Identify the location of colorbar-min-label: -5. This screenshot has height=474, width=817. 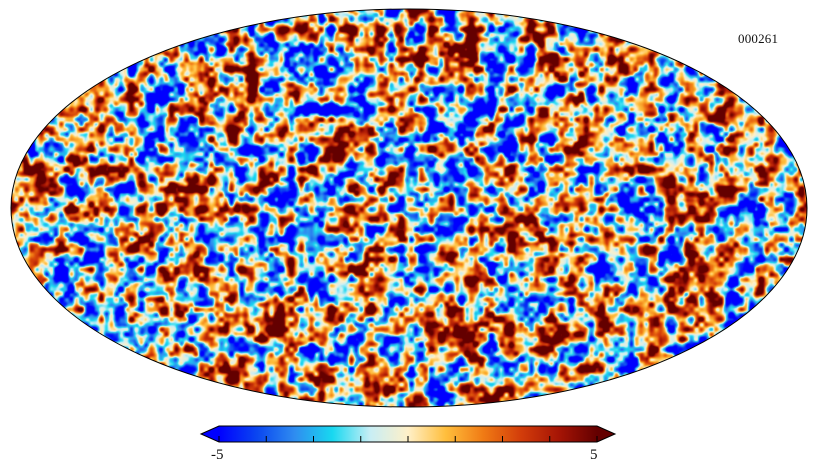
(217, 455).